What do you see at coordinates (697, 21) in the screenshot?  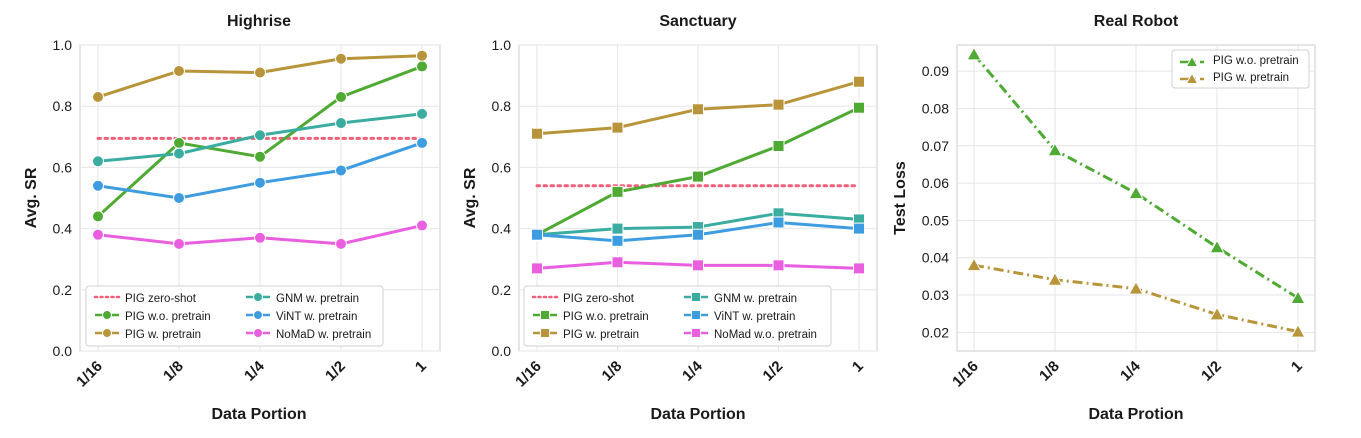 I see `chart-title: Sanctuary` at bounding box center [697, 21].